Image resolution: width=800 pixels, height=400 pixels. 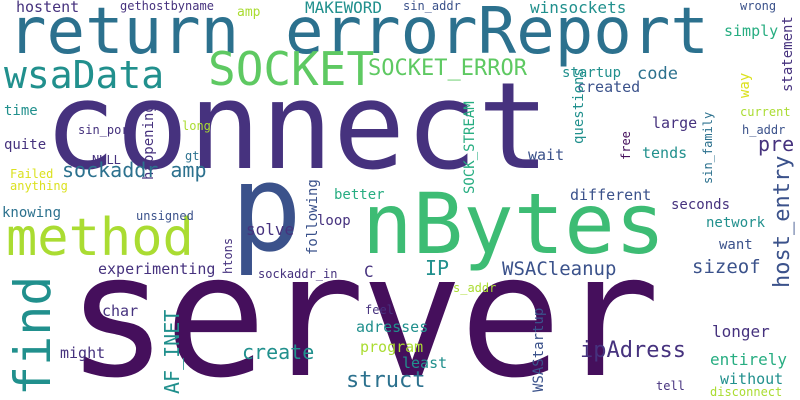 What do you see at coordinates (120, 311) in the screenshot?
I see `word: char` at bounding box center [120, 311].